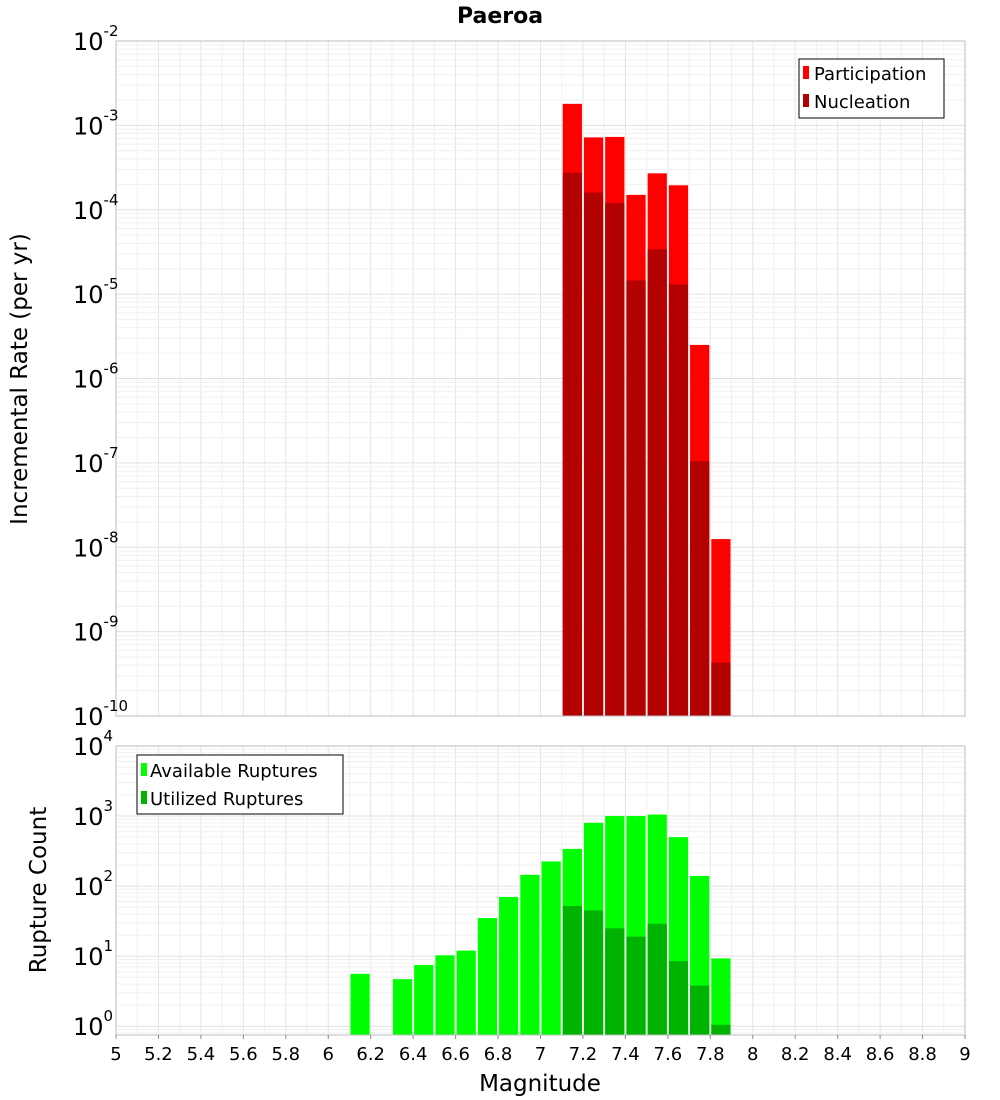 This screenshot has height=1100, width=1000. I want to click on participation-legend-swatch, so click(806, 72).